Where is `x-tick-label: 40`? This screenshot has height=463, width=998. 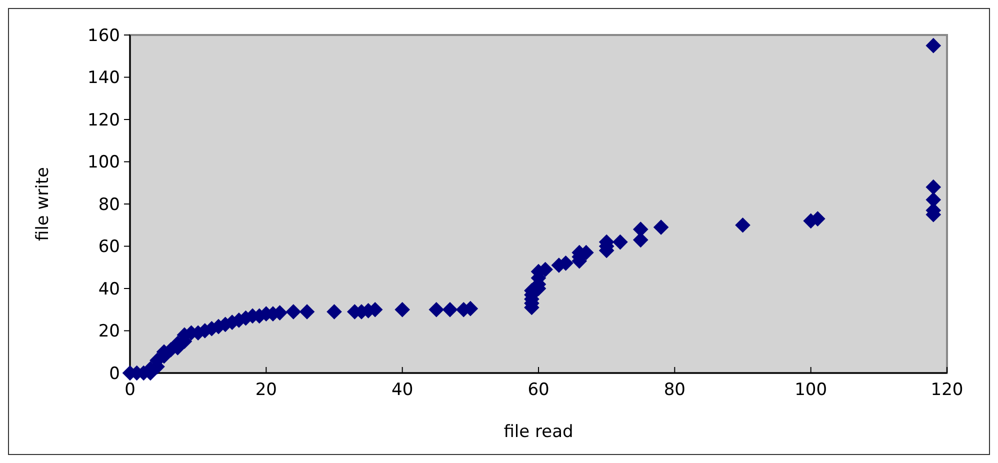 x-tick-label: 40 is located at coordinates (403, 390).